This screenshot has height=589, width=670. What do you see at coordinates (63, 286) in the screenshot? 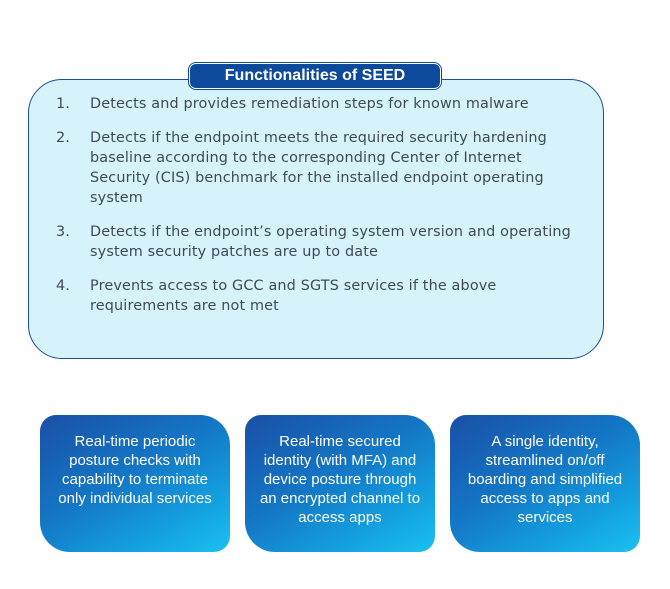
I see `item-number: 4.` at bounding box center [63, 286].